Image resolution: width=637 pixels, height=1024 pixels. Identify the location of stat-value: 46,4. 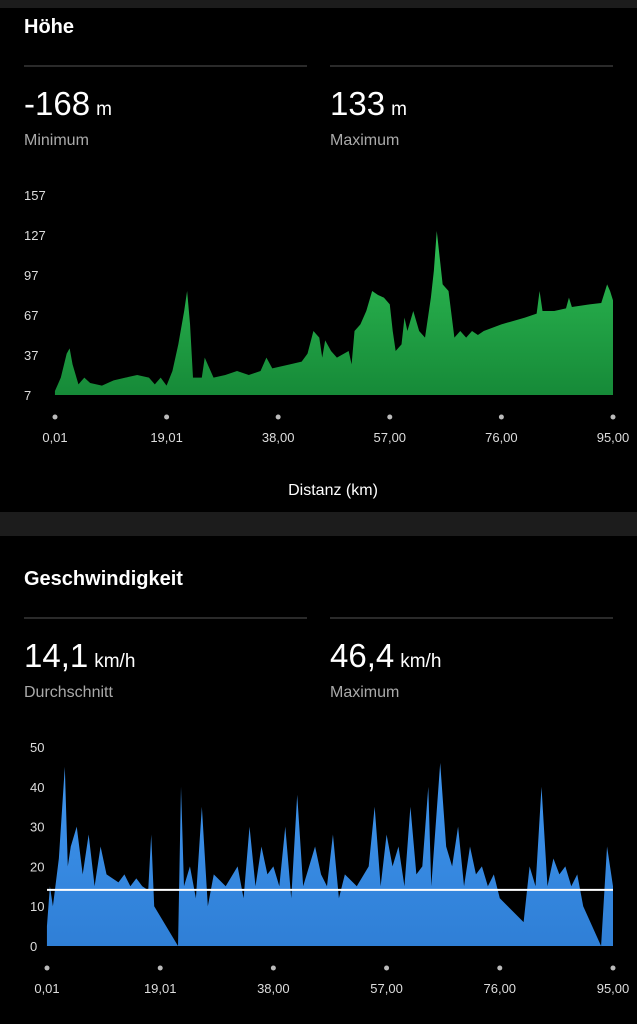
(362, 655).